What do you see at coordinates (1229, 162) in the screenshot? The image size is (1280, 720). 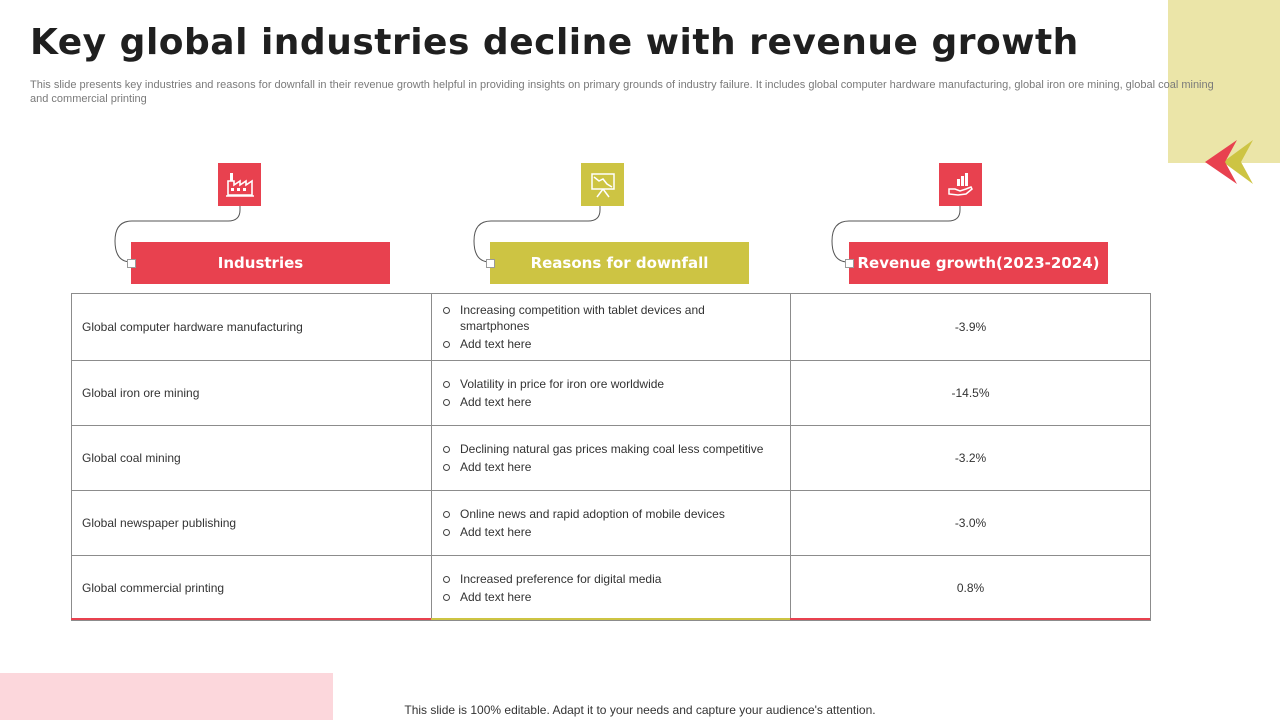 I see `double-arrow-left-icon` at bounding box center [1229, 162].